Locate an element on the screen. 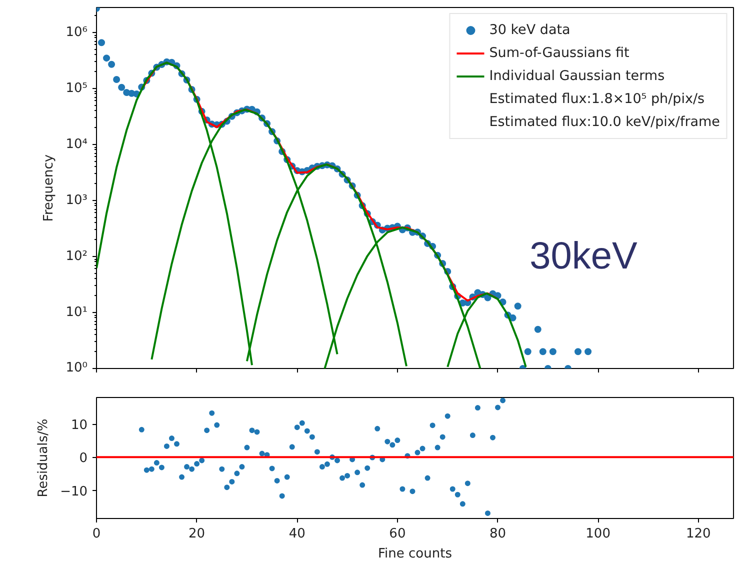  y-tick-label: 10⁵ is located at coordinates (77, 88).